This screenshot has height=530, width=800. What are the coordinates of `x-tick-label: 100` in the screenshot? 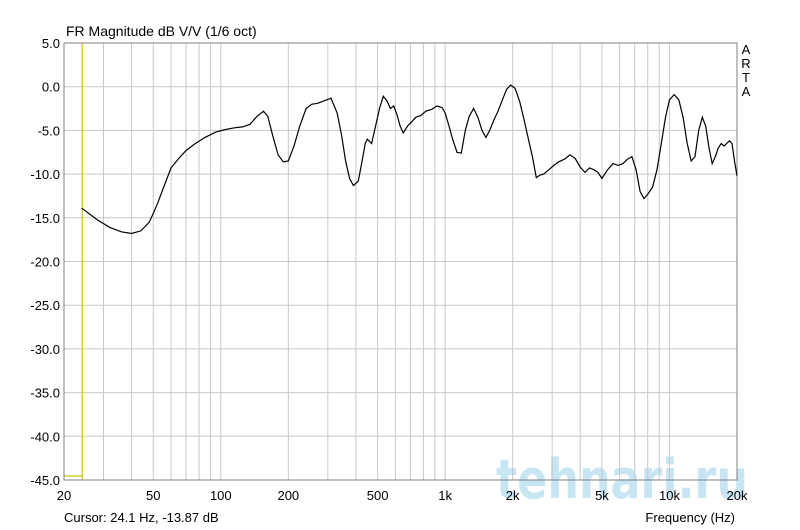 It's located at (221, 495).